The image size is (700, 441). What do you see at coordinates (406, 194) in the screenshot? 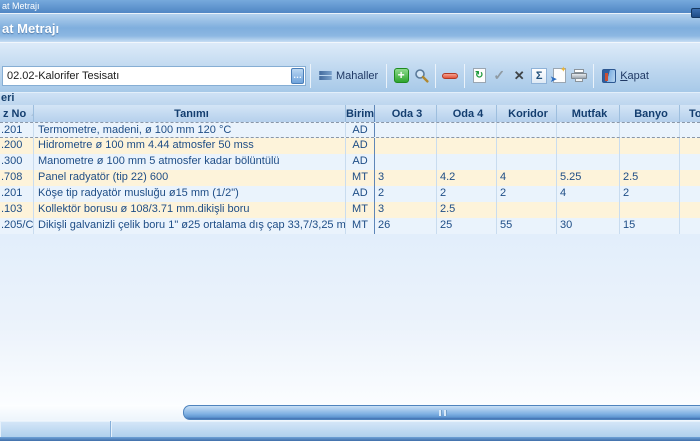
I see `cell-oda3: 2` at bounding box center [406, 194].